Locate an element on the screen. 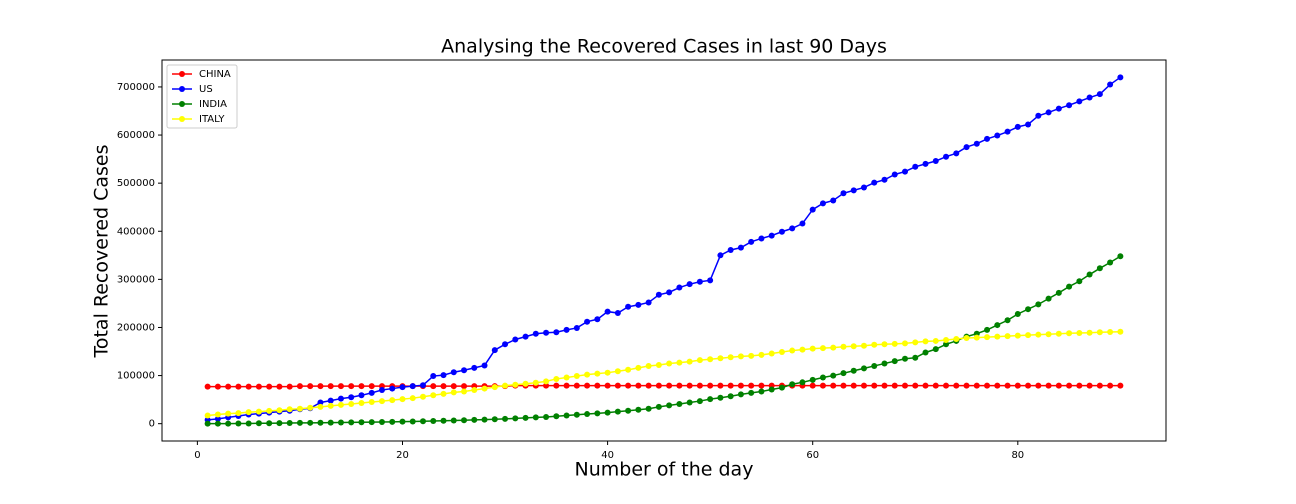 Image resolution: width=1296 pixels, height=504 pixels. y-tick-label: 200000 is located at coordinates (136, 327).